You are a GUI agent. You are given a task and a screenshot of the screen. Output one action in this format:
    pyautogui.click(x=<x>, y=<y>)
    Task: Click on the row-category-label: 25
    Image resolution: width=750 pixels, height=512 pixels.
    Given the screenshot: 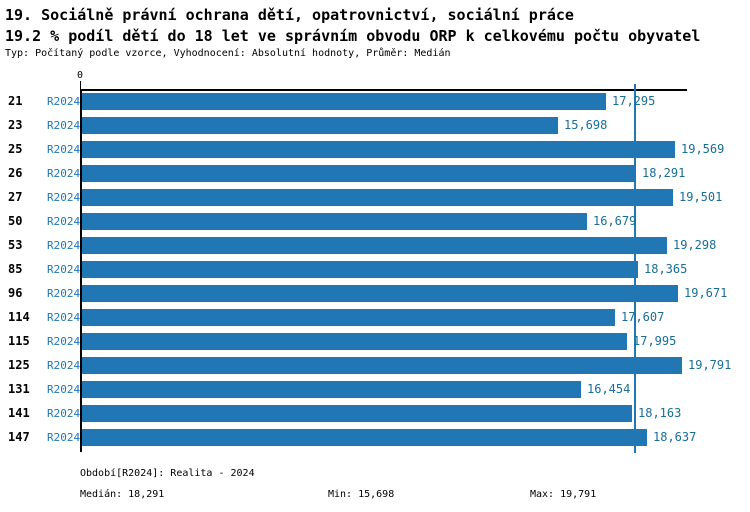 What is the action you would take?
    pyautogui.click(x=15, y=149)
    